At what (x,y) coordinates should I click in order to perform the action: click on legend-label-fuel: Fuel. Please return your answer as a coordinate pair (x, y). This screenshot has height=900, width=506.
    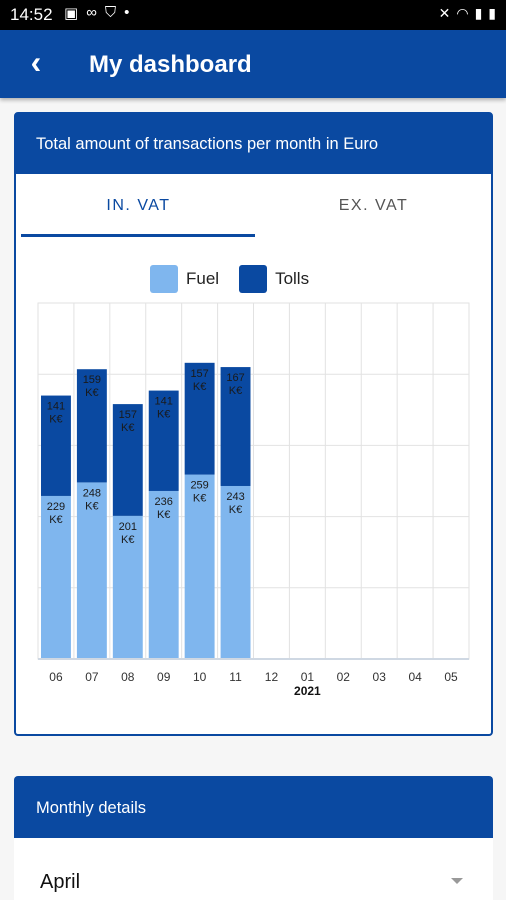
    Looking at the image, I should click on (203, 278).